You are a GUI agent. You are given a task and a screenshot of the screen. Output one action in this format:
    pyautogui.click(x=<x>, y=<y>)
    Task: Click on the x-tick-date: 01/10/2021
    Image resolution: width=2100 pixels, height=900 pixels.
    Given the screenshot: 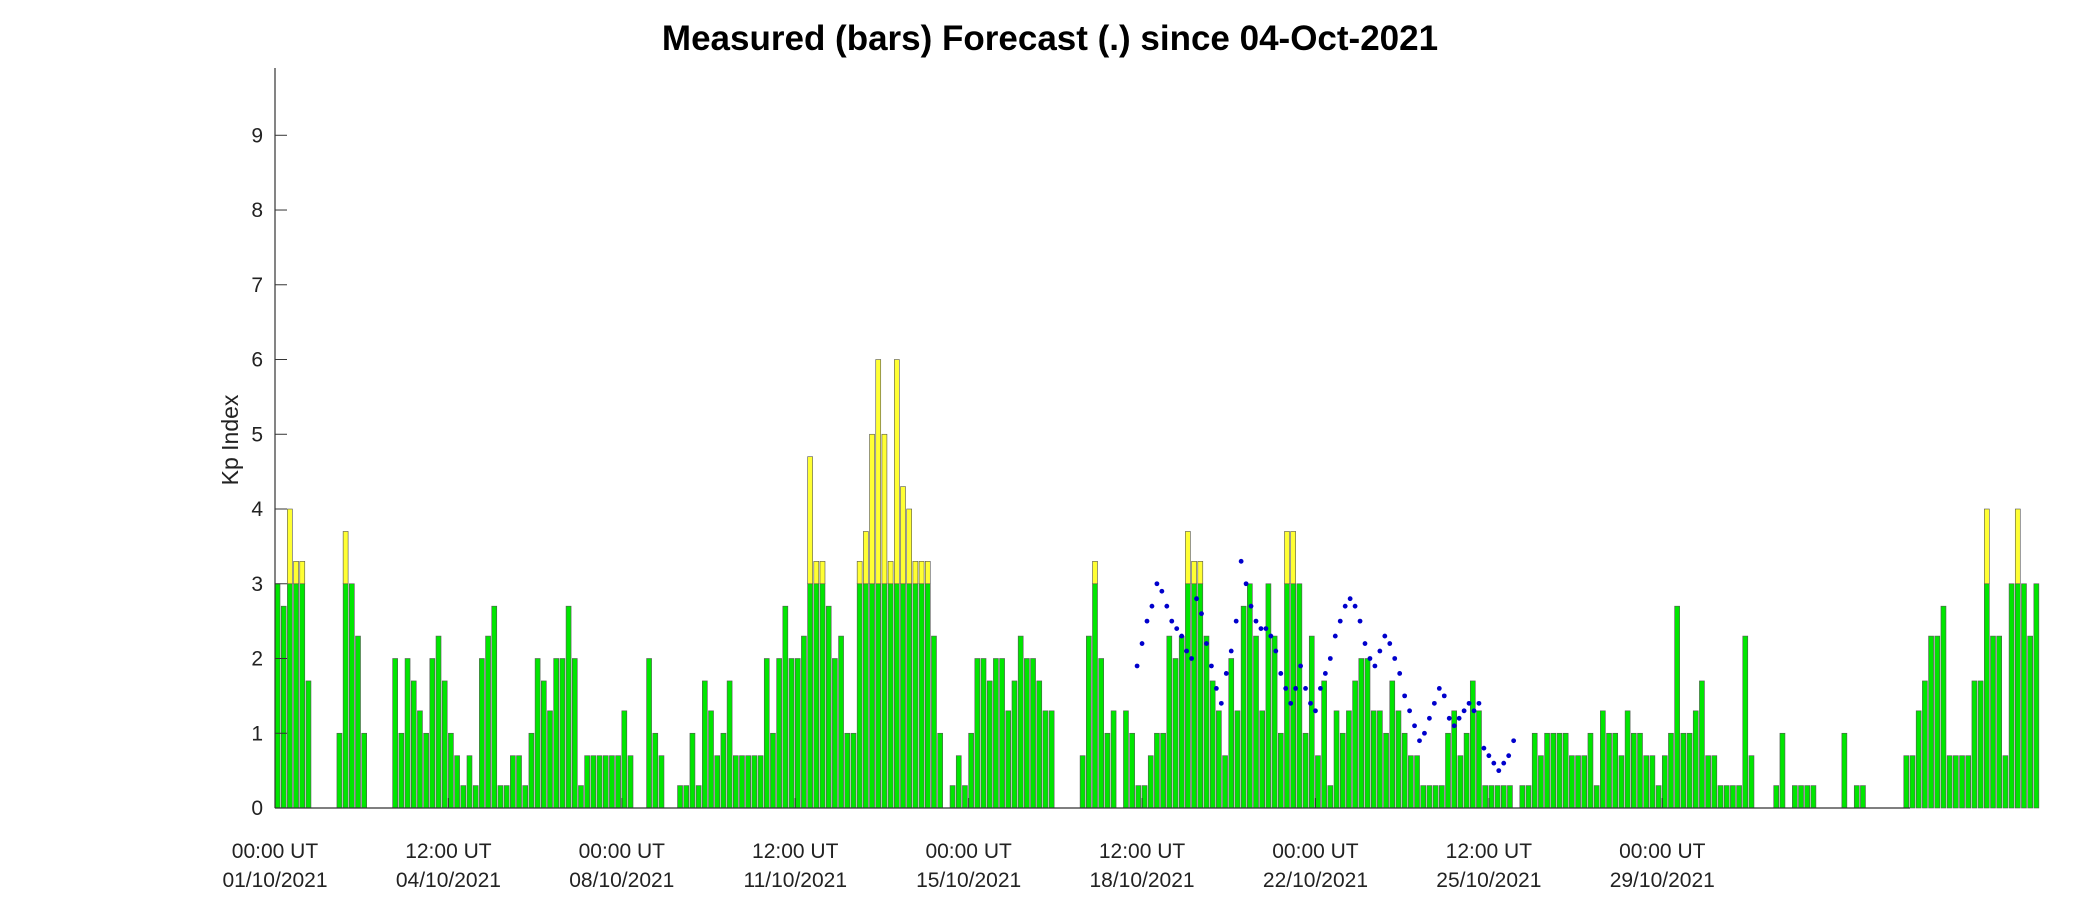 What is the action you would take?
    pyautogui.click(x=274, y=880)
    